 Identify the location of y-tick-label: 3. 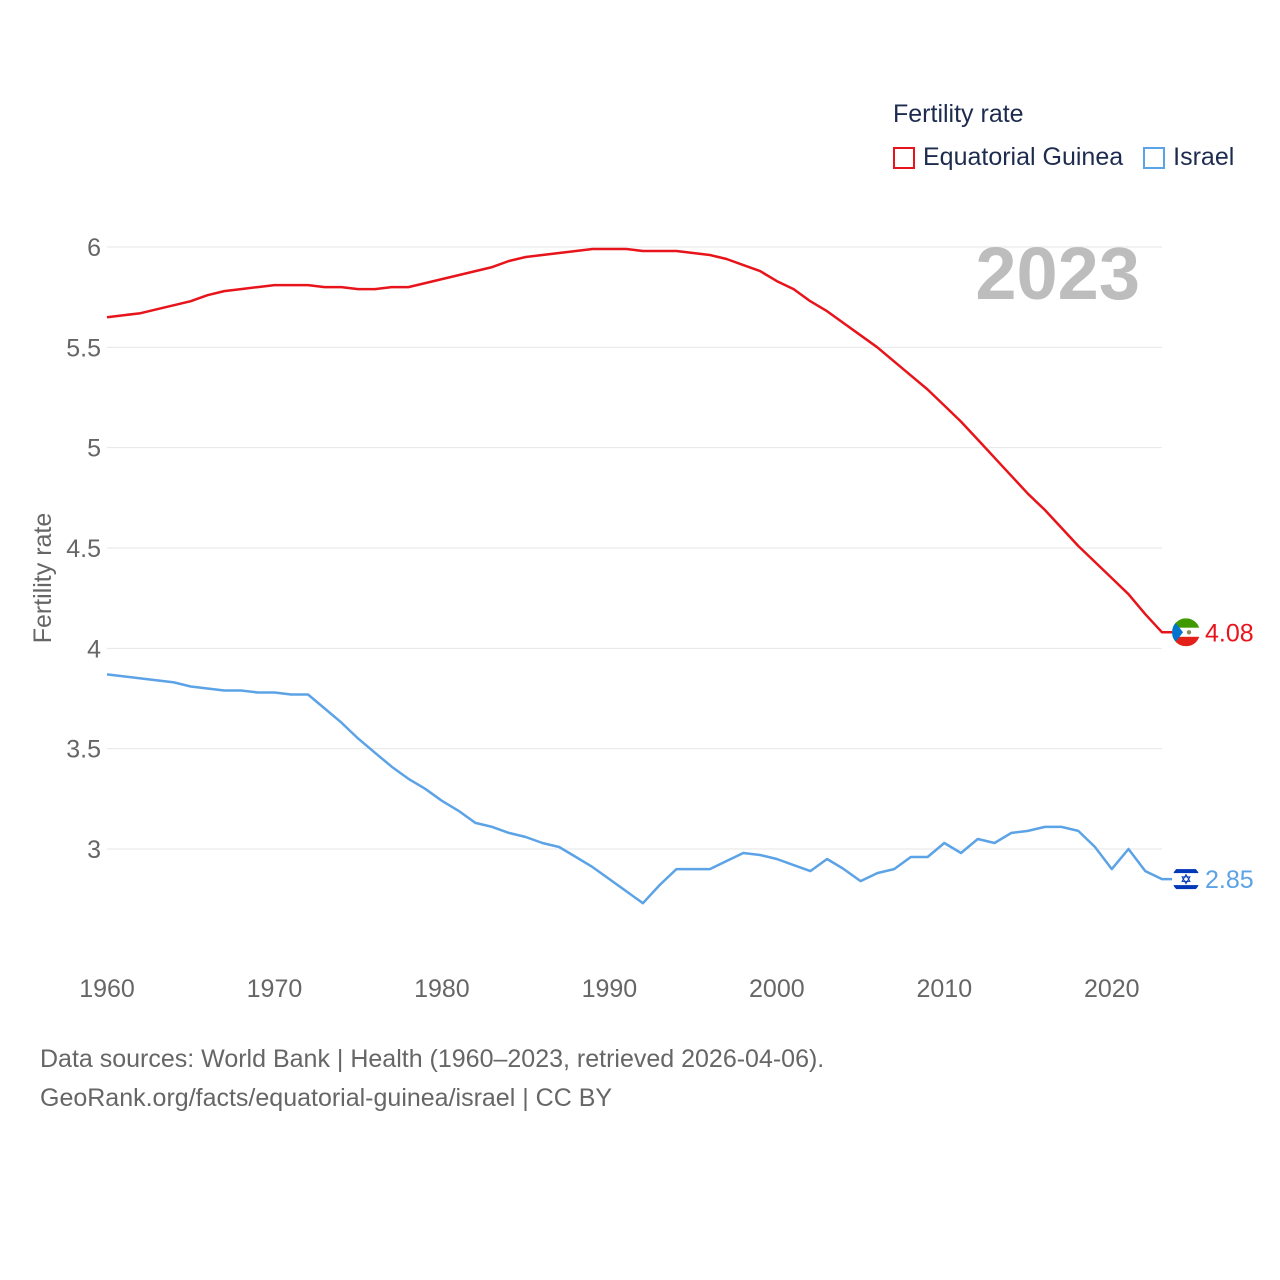
(94, 850).